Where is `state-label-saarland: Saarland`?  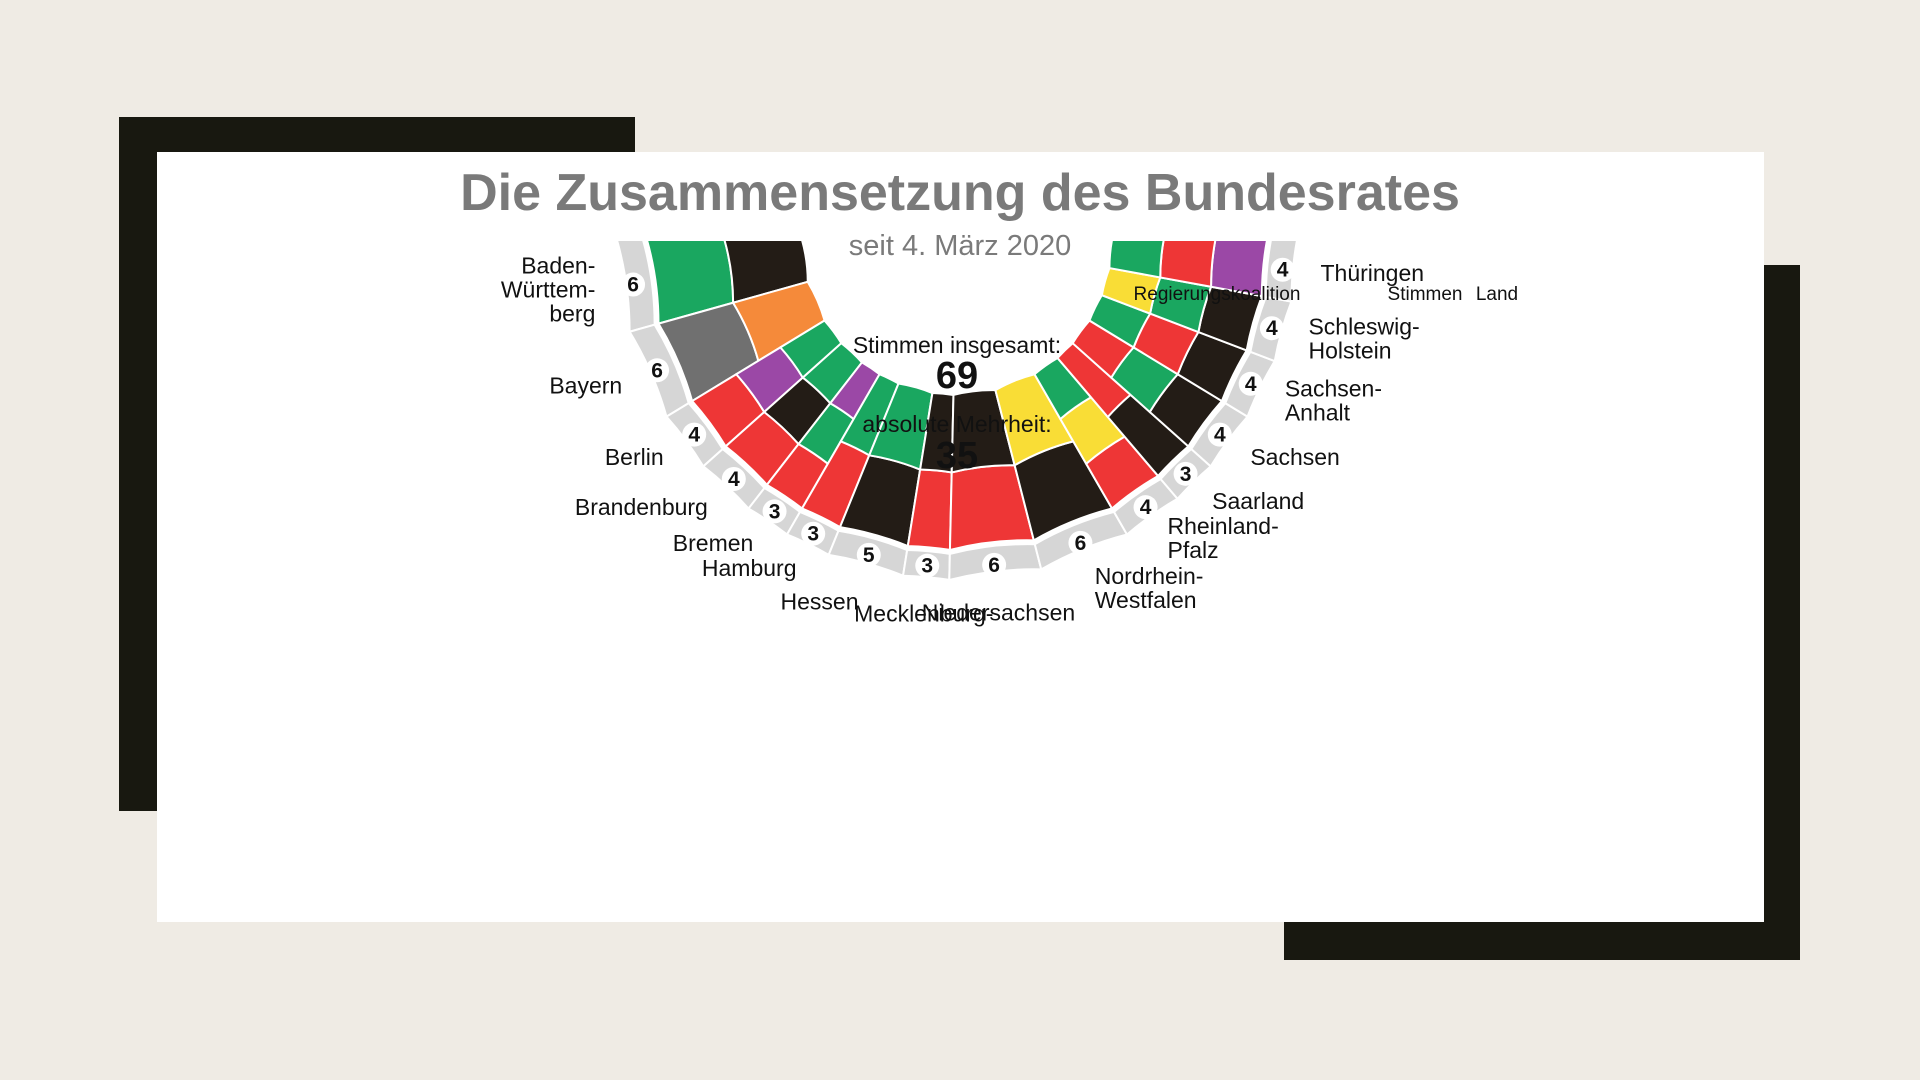 state-label-saarland: Saarland is located at coordinates (1258, 501).